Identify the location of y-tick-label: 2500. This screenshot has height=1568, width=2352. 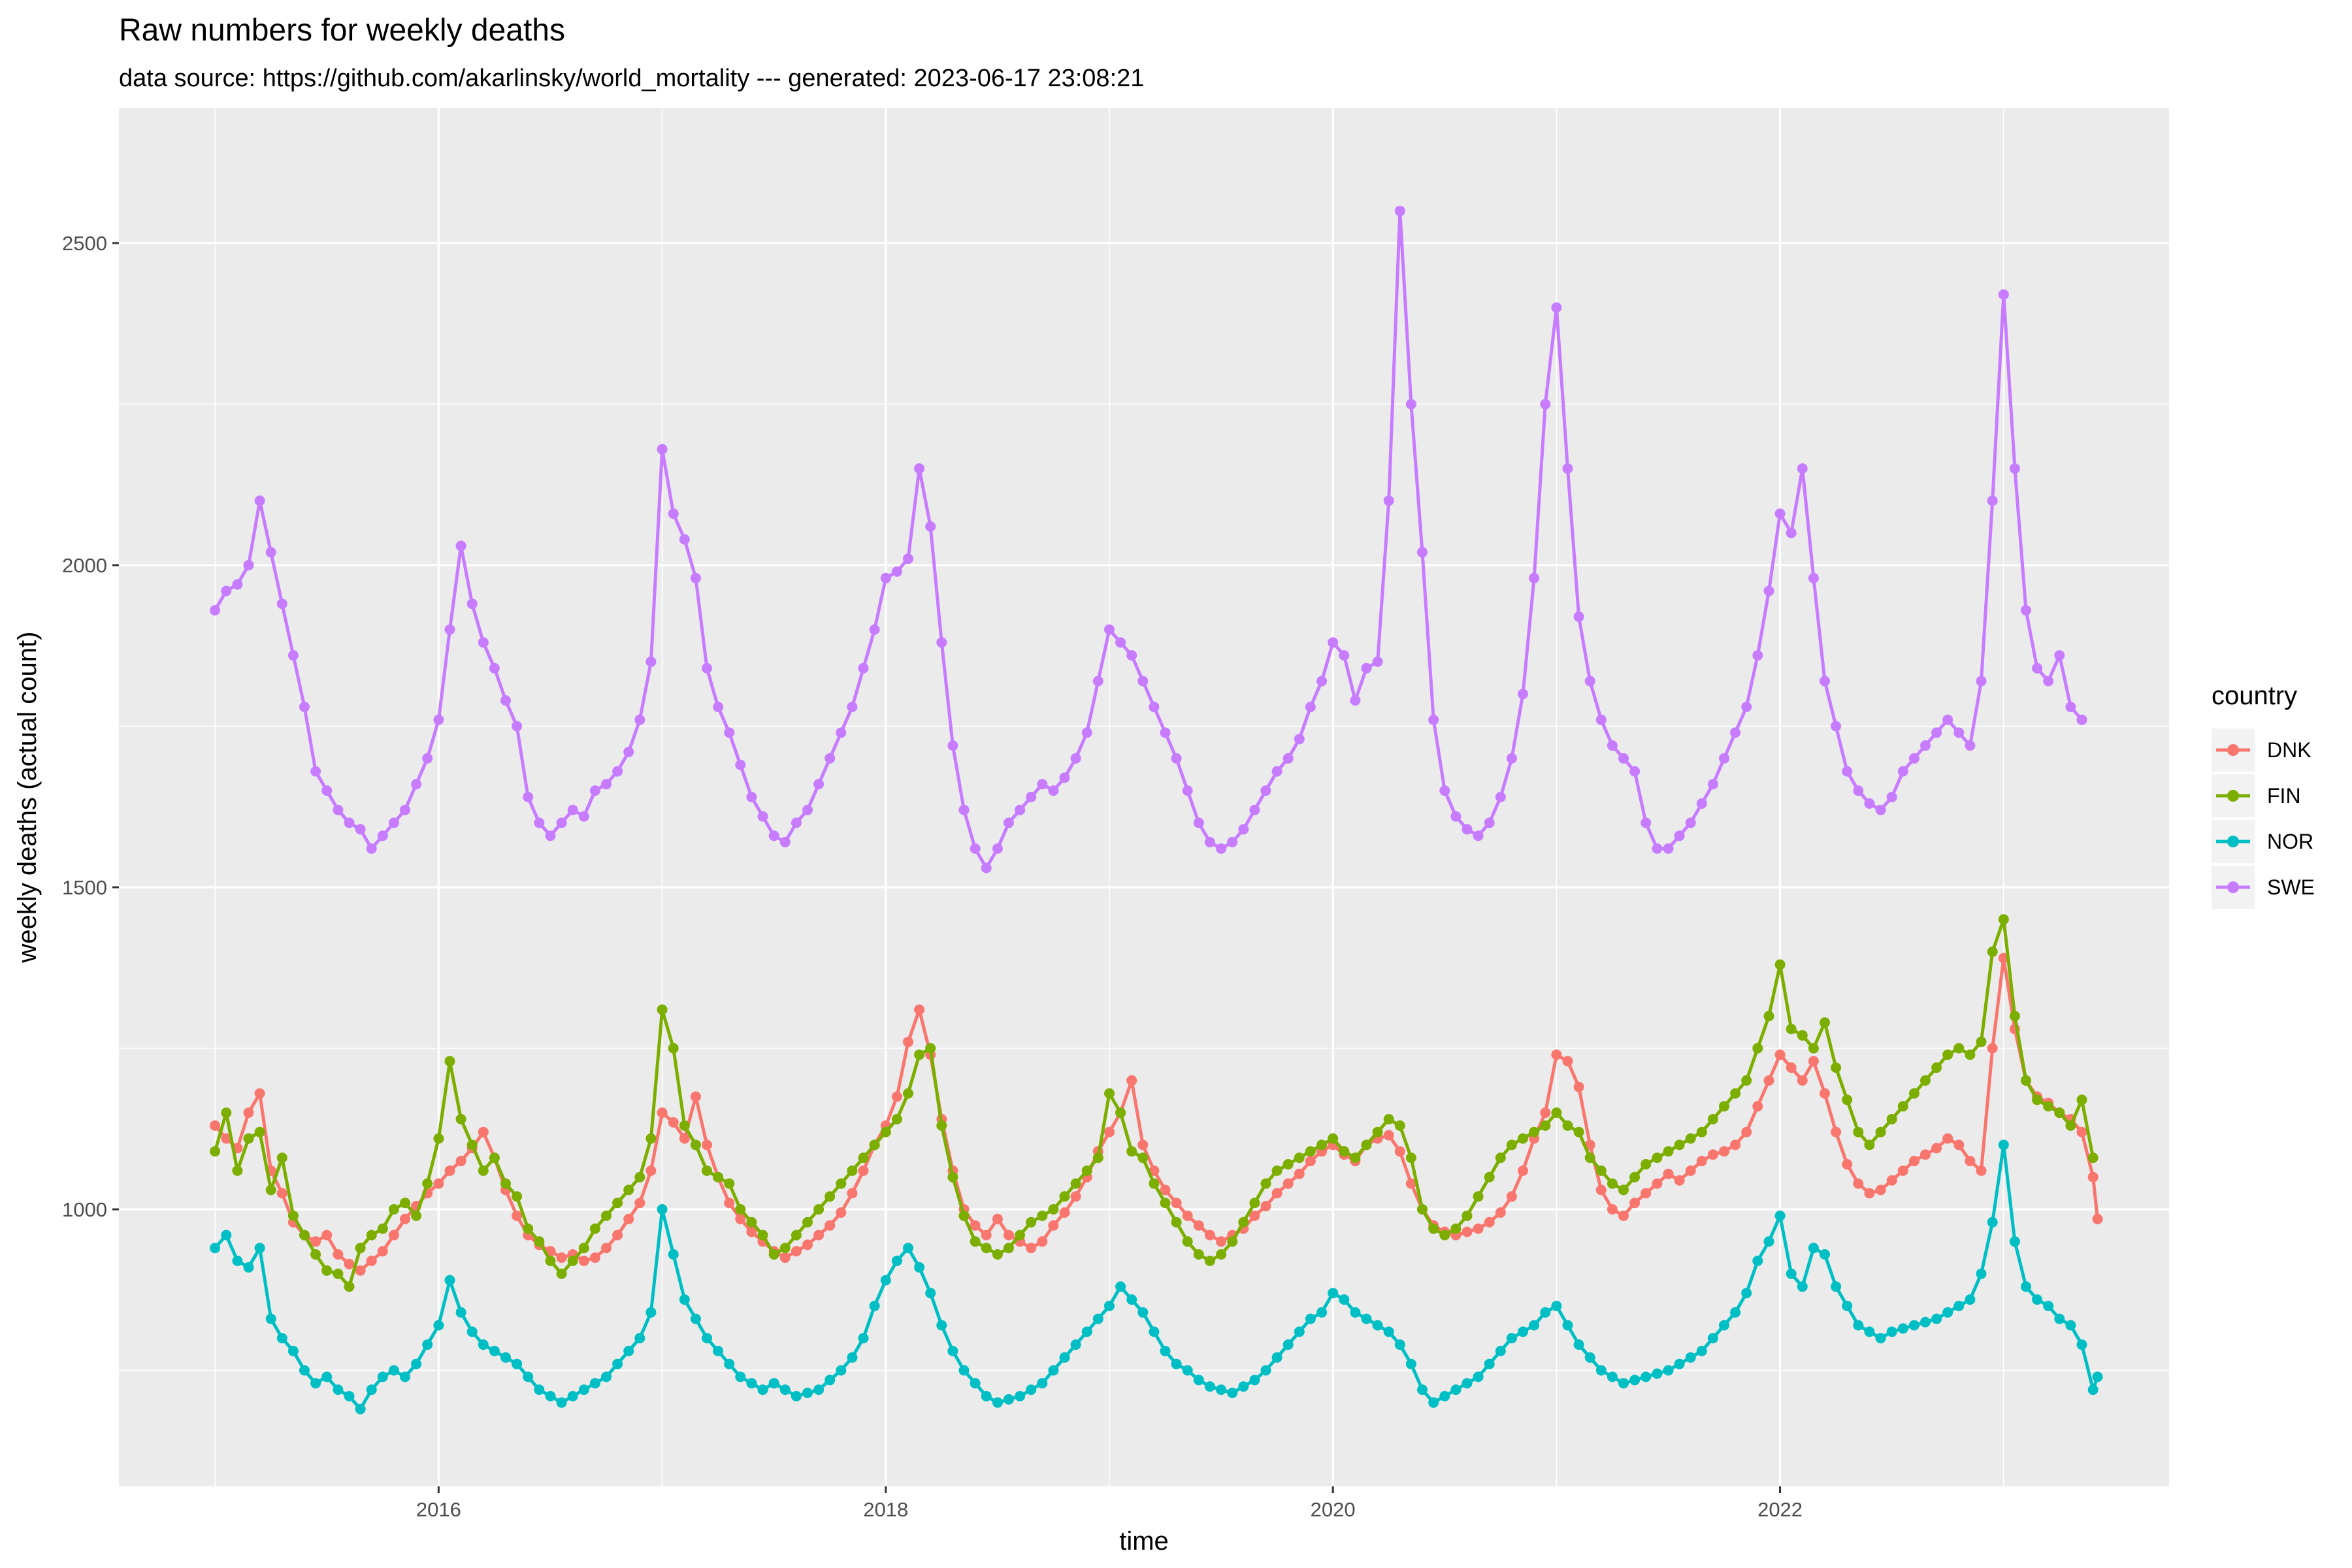
(84, 243).